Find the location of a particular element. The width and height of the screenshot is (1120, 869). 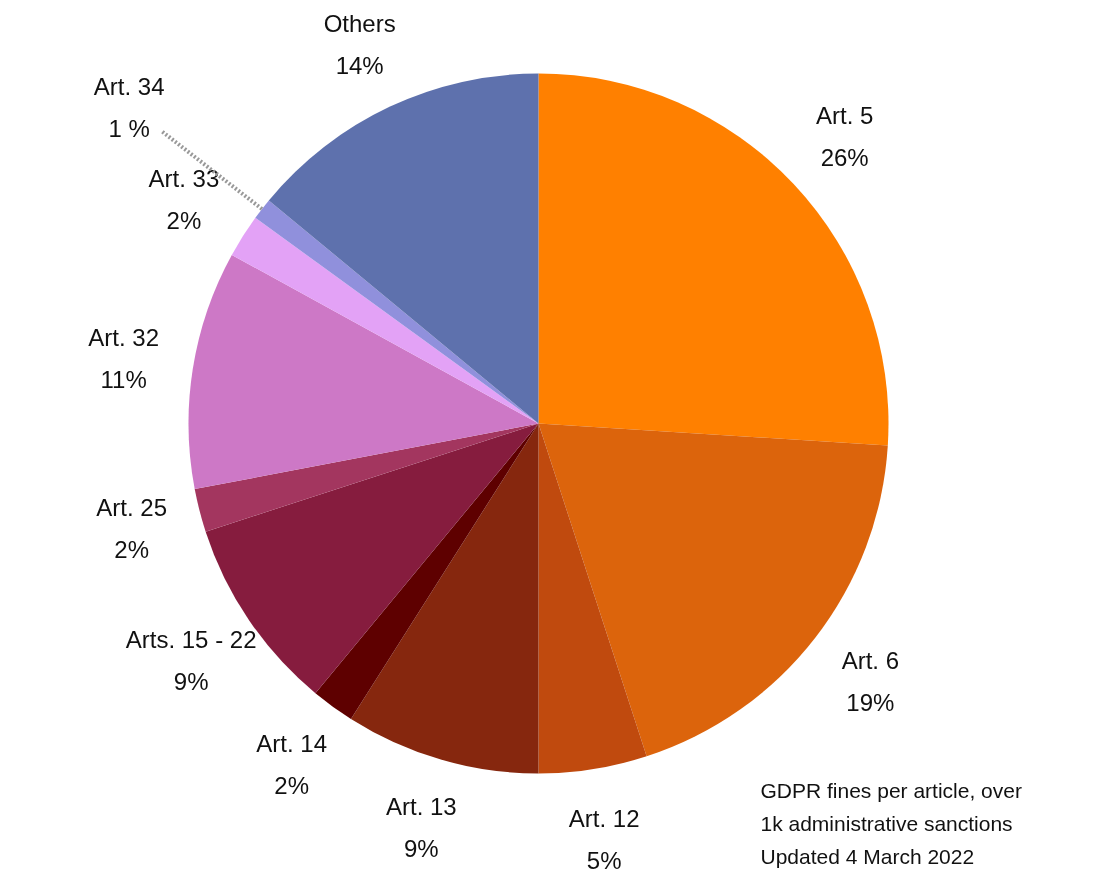

slice-label: Arts. 15 - 22 is located at coordinates (191, 640).